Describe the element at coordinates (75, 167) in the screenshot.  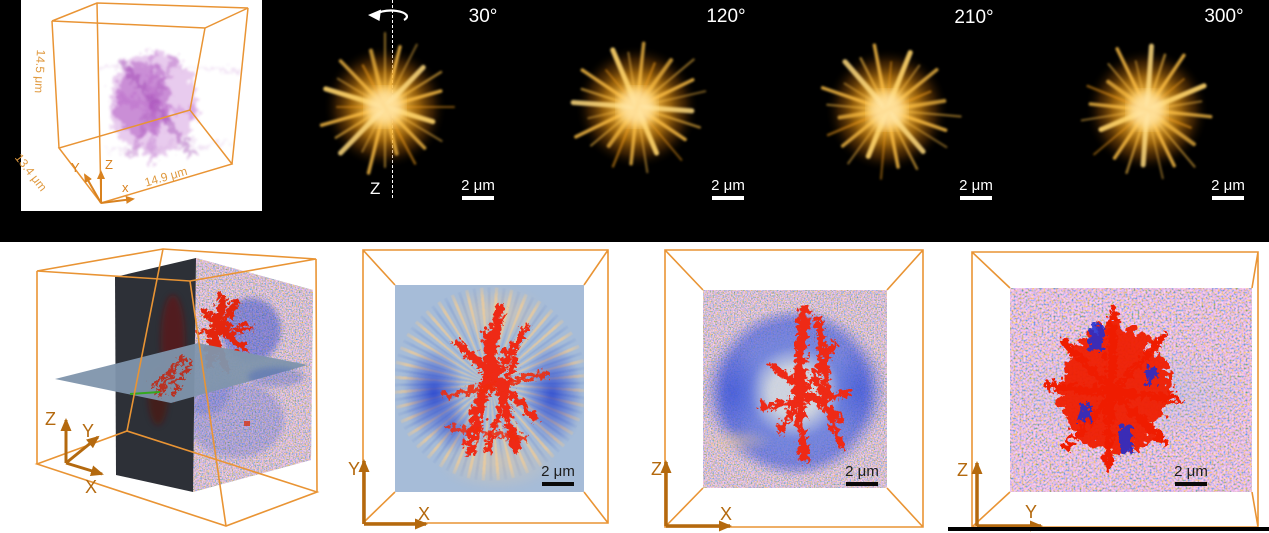
I see `volume-axis-y-label: Y` at that location.